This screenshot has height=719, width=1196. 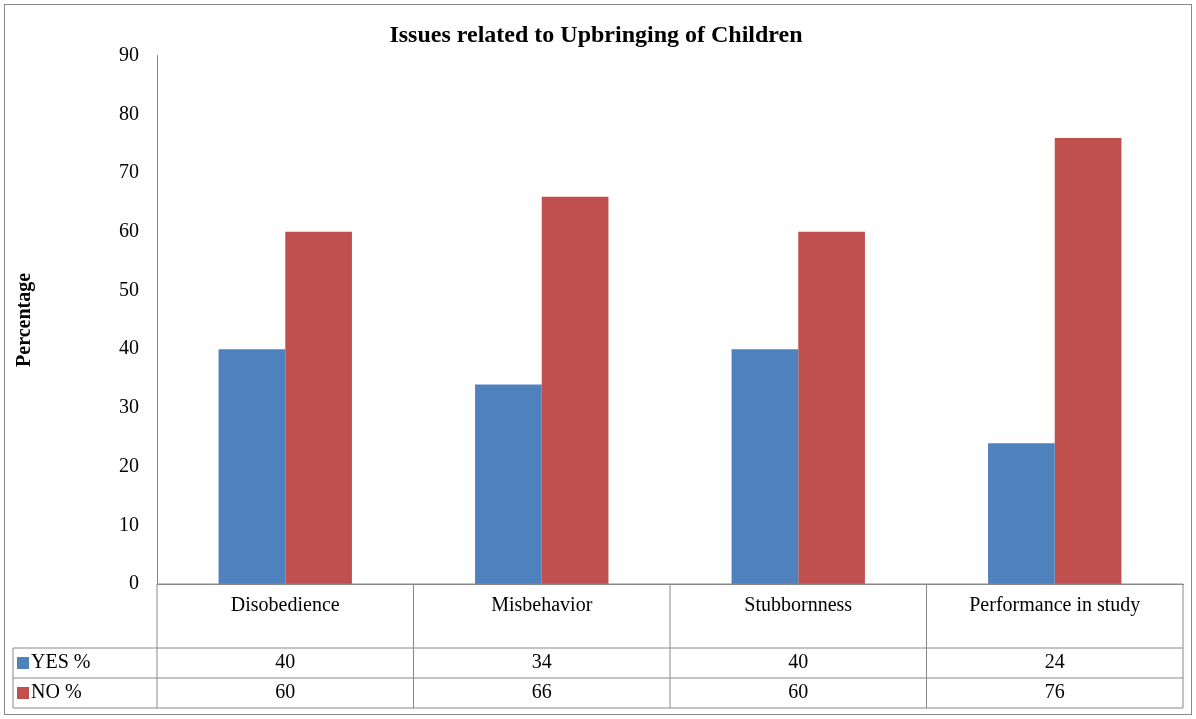 What do you see at coordinates (56, 691) in the screenshot?
I see `legend-label: NO %` at bounding box center [56, 691].